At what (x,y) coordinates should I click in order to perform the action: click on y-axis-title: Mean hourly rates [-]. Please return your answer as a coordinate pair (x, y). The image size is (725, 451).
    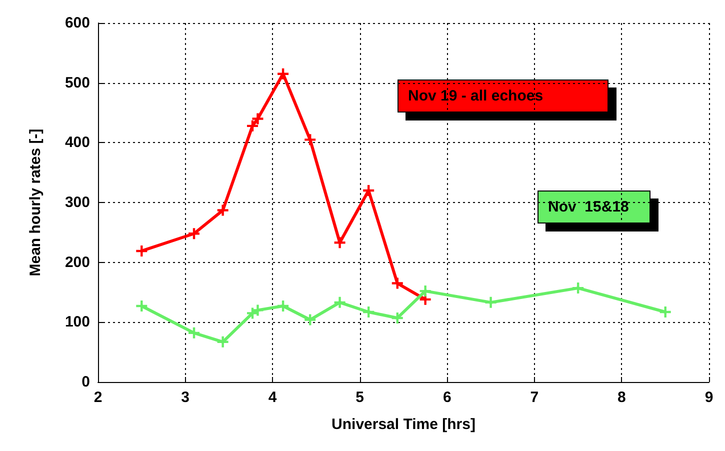
    Looking at the image, I should click on (35, 202).